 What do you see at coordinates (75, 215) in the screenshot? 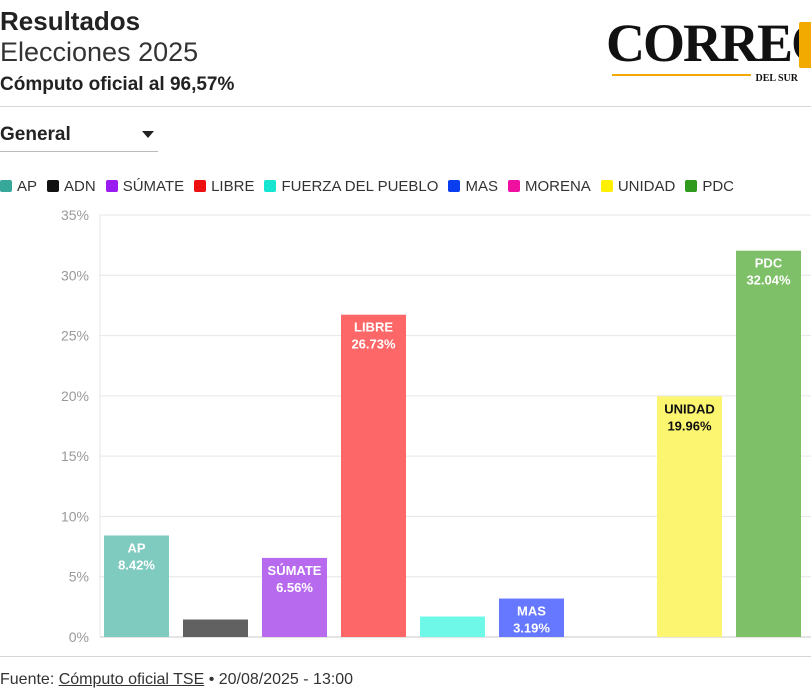
I see `y-tick-label: 35%` at bounding box center [75, 215].